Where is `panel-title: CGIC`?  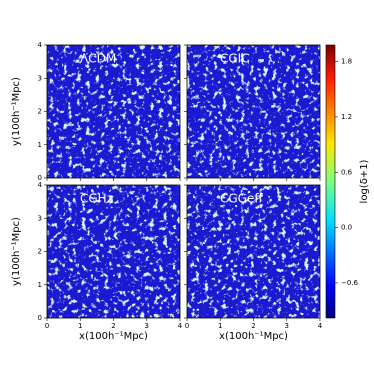 panel-title: CGIC is located at coordinates (235, 59).